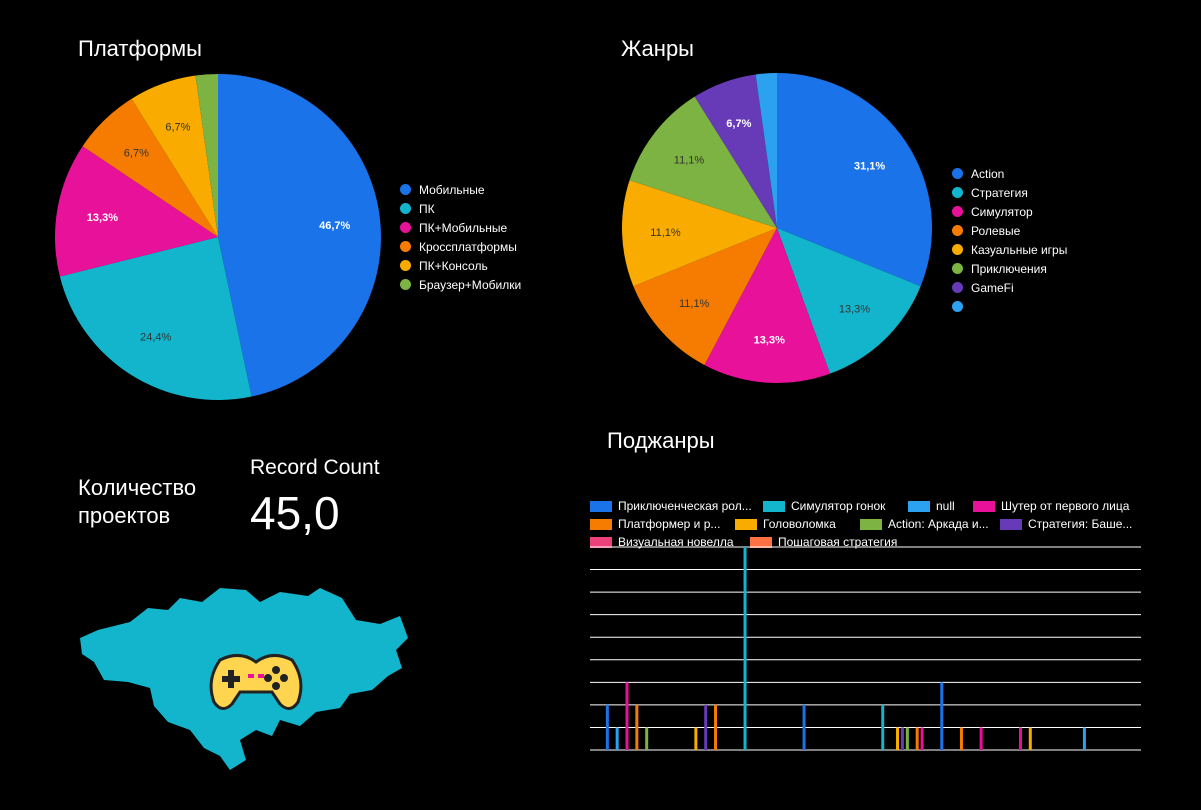 The width and height of the screenshot is (1201, 810). I want to click on genres-slice-label: 13,3%, so click(769, 340).